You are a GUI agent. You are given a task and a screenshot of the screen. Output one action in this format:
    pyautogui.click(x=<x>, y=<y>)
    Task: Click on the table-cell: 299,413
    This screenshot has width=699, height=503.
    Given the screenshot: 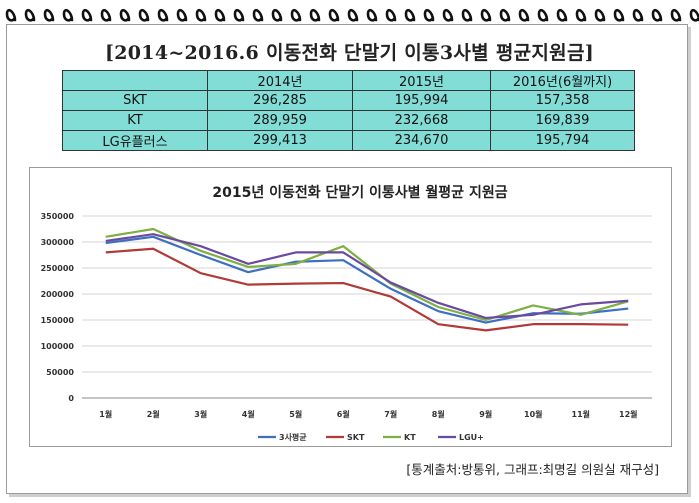 What is the action you would take?
    pyautogui.click(x=280, y=140)
    